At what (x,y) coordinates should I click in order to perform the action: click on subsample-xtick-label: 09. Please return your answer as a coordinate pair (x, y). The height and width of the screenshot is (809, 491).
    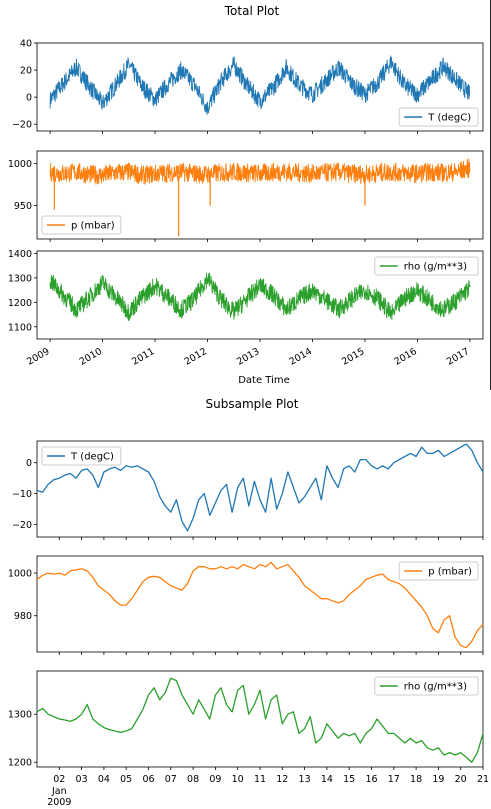
    Looking at the image, I should click on (215, 779).